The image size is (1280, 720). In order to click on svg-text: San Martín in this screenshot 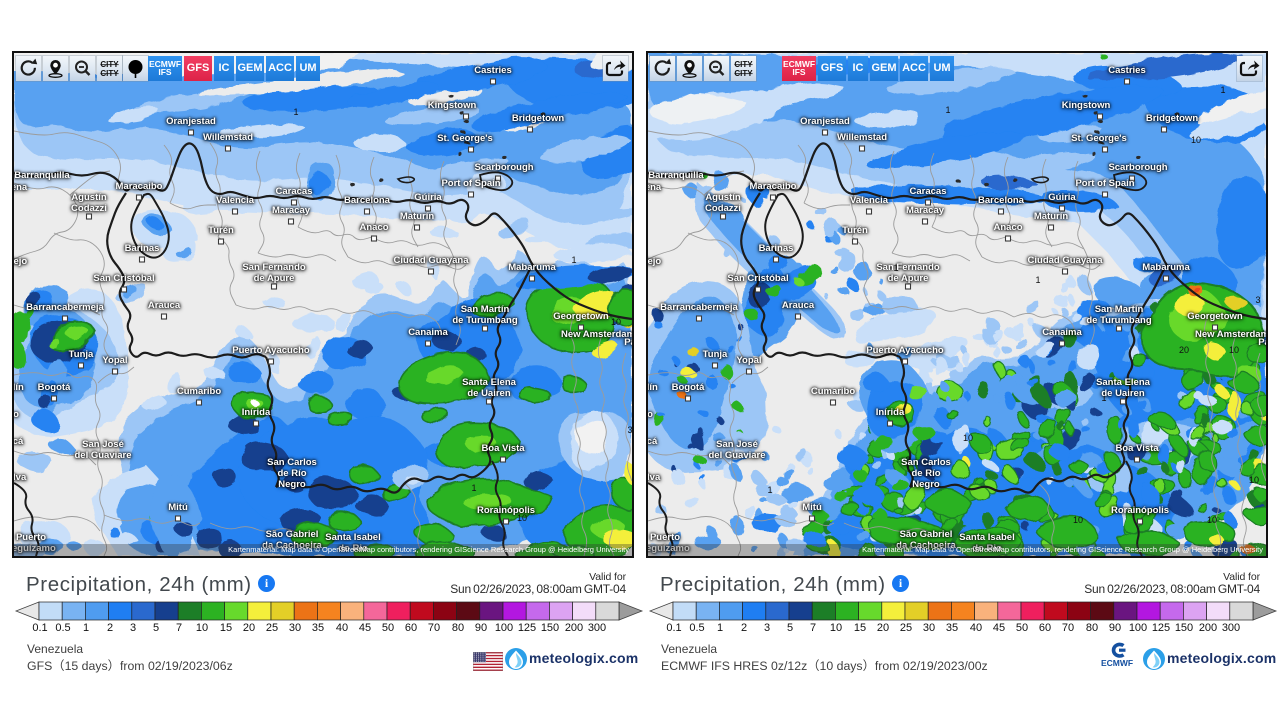, I will do `click(485, 309)`.